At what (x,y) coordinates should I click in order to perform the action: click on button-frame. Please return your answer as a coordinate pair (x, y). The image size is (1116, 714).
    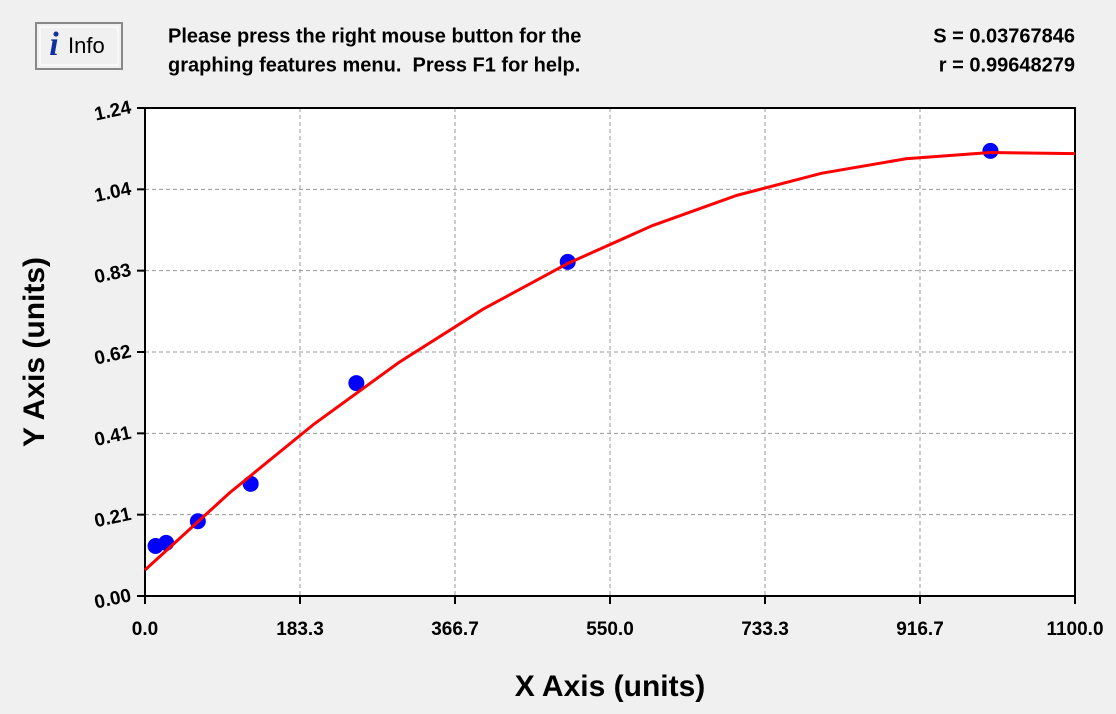
    Looking at the image, I should click on (79, 46).